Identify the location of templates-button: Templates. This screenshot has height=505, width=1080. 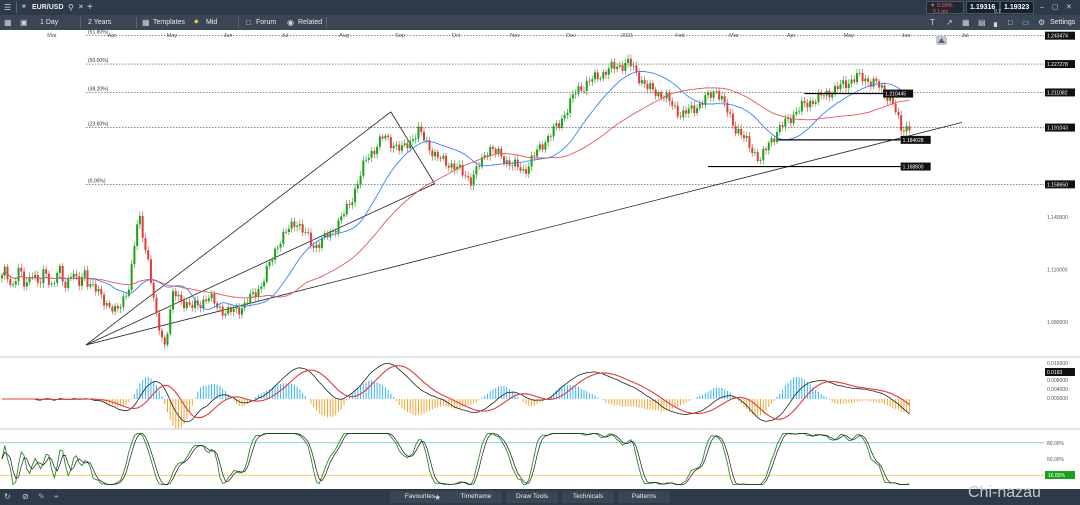
(169, 22).